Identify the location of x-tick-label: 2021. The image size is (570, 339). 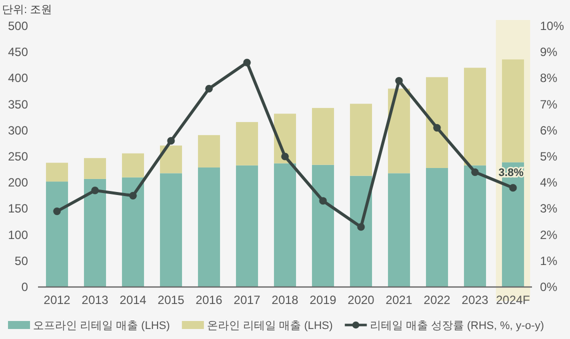
(399, 300).